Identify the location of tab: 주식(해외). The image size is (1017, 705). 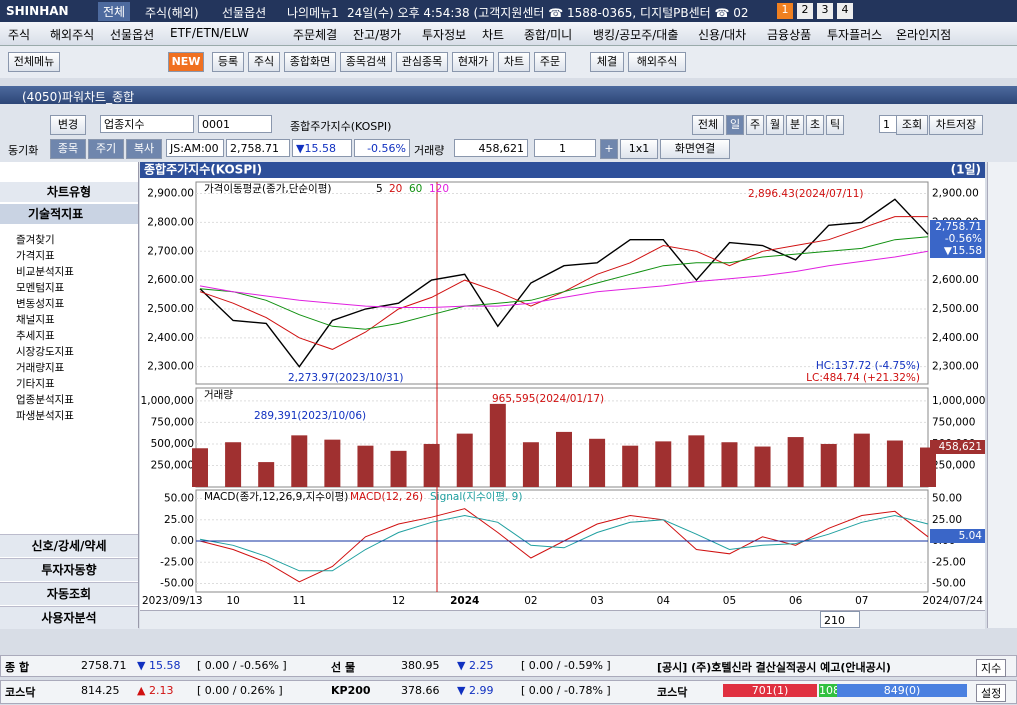
(172, 13).